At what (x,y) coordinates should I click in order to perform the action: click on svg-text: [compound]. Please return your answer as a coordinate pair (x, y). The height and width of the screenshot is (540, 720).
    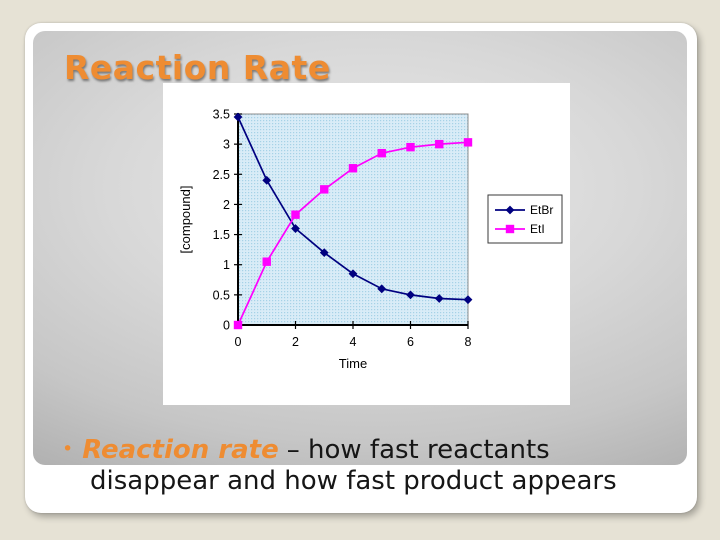
    Looking at the image, I should click on (185, 220).